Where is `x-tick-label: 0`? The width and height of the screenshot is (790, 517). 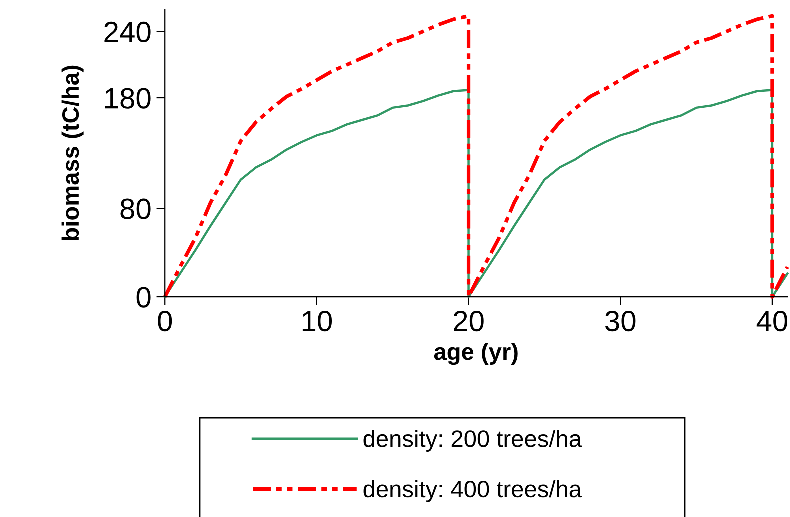 x-tick-label: 0 is located at coordinates (165, 321).